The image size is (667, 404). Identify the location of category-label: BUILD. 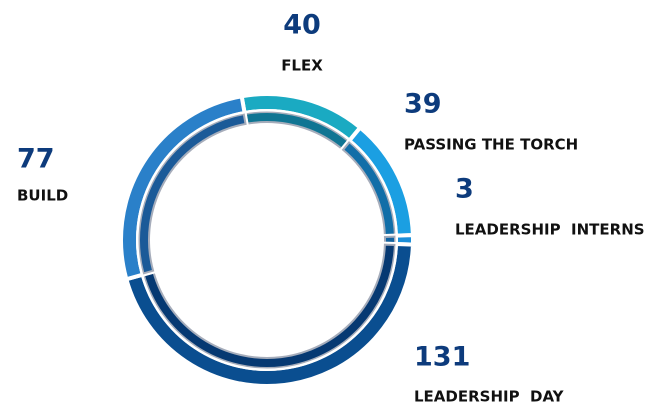
(42, 196).